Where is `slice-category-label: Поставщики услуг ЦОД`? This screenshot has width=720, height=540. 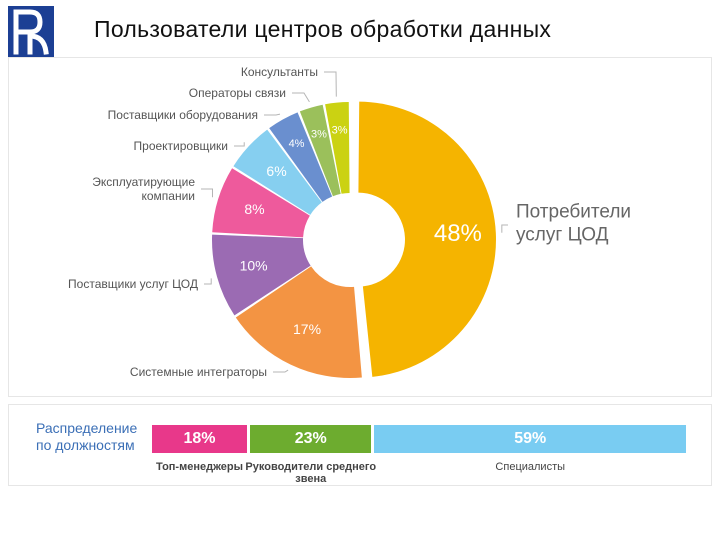
slice-category-label: Поставщики услуг ЦОД is located at coordinates (133, 284).